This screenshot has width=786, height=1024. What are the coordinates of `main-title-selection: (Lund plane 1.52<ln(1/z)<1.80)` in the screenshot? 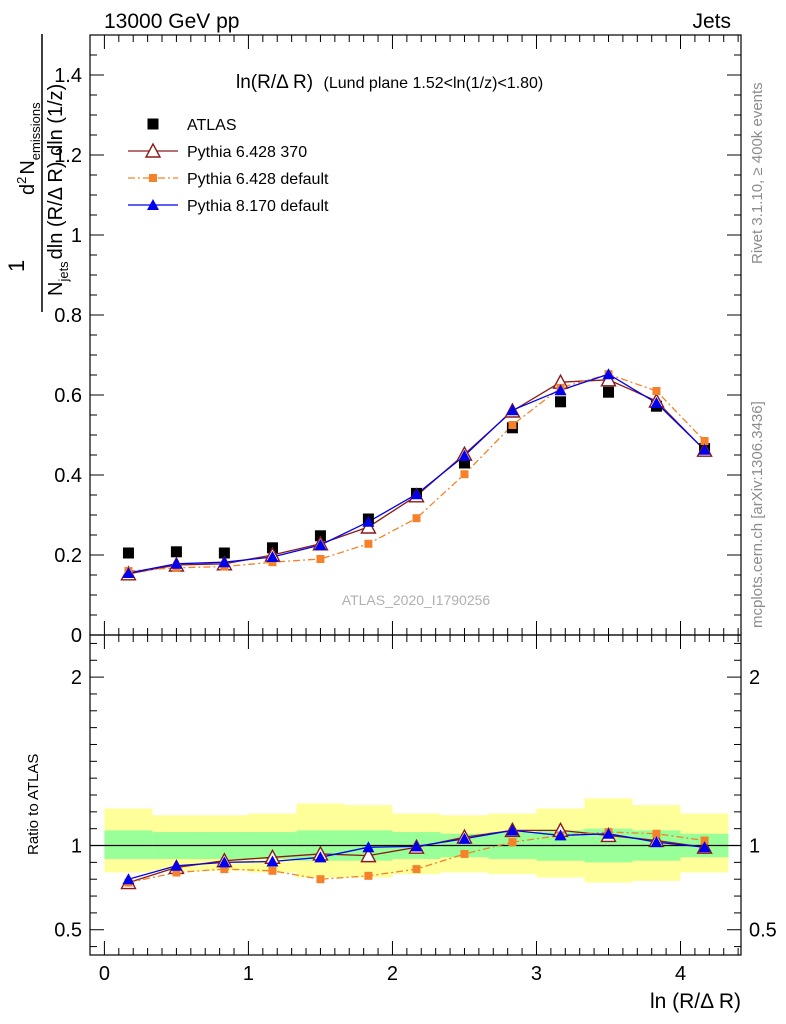 It's located at (434, 83).